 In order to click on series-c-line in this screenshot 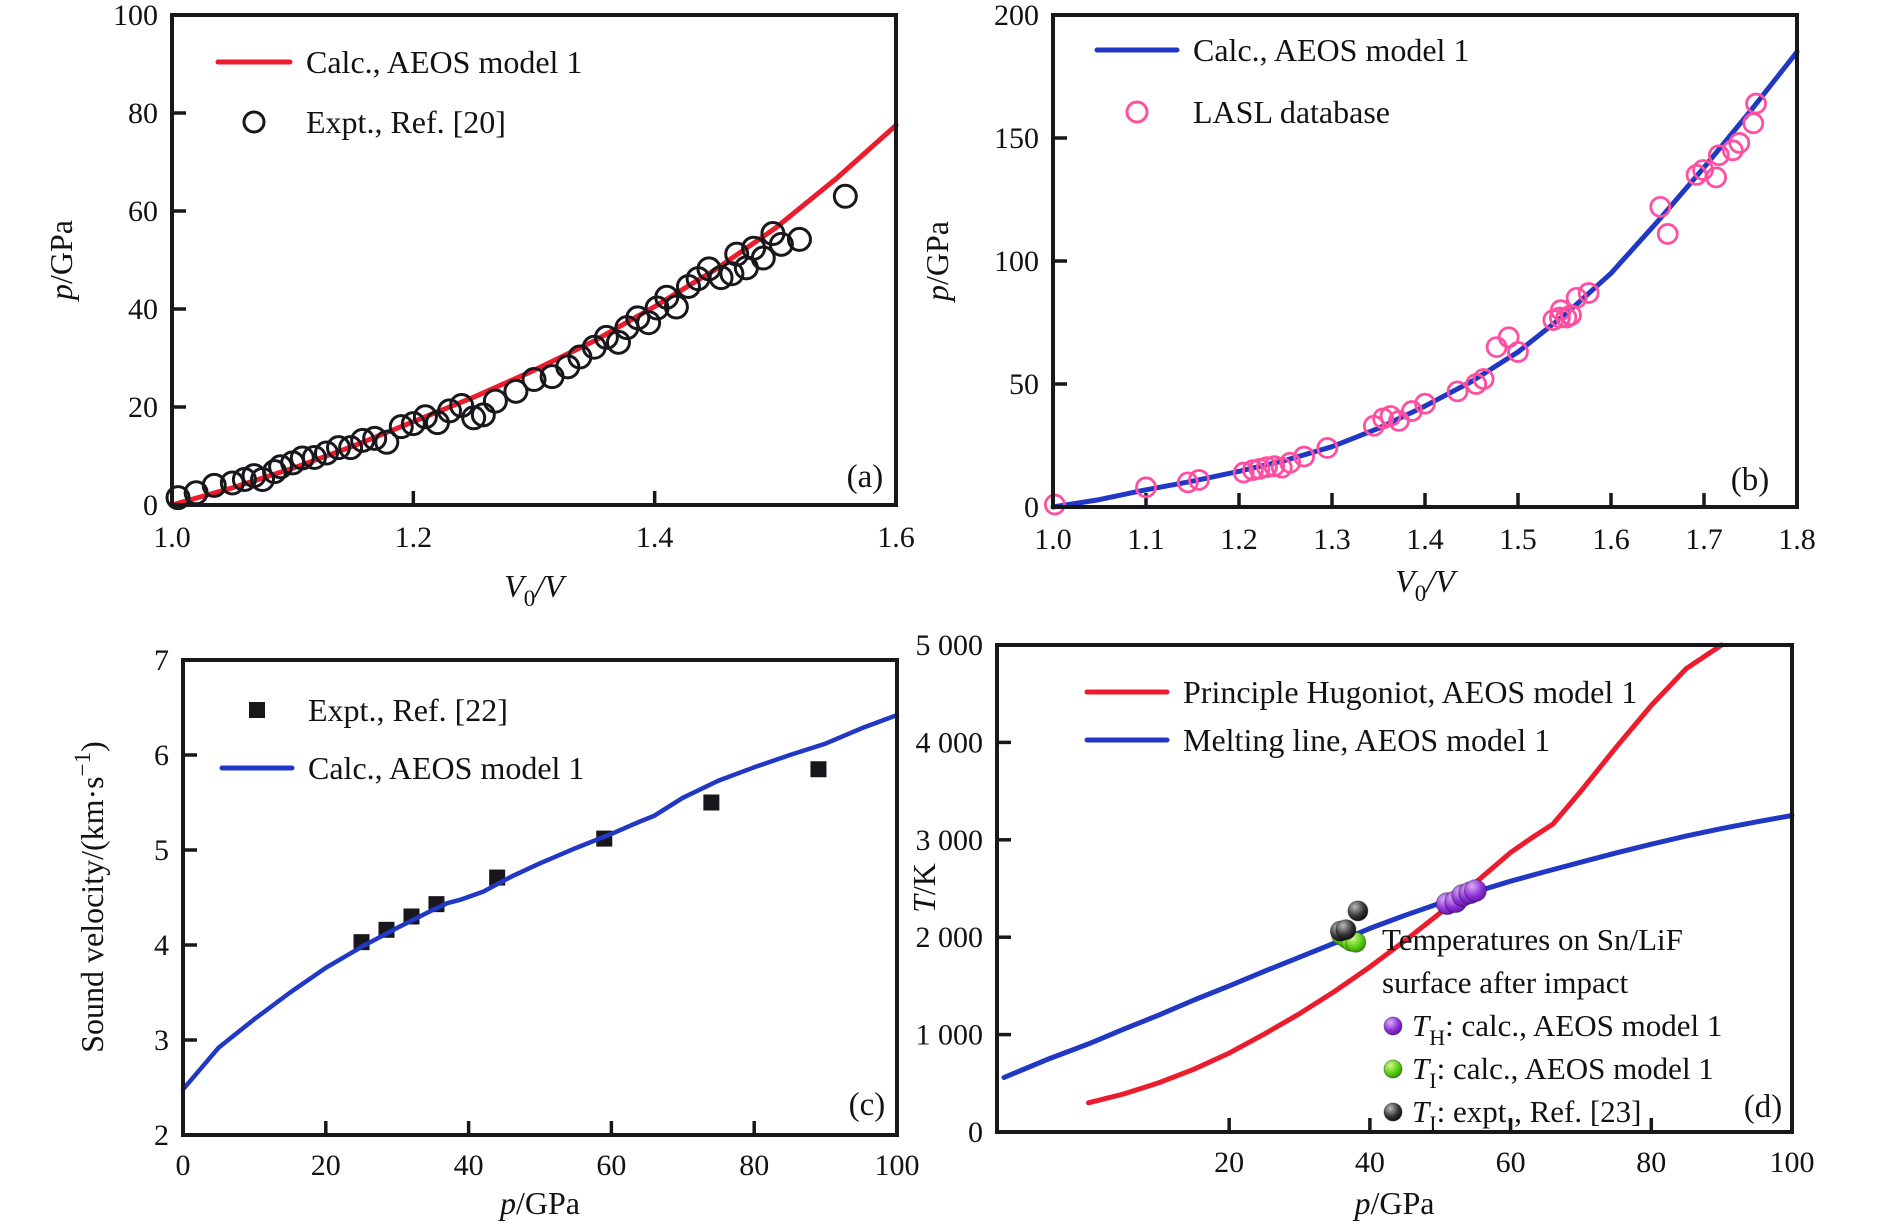, I will do `click(540, 902)`.